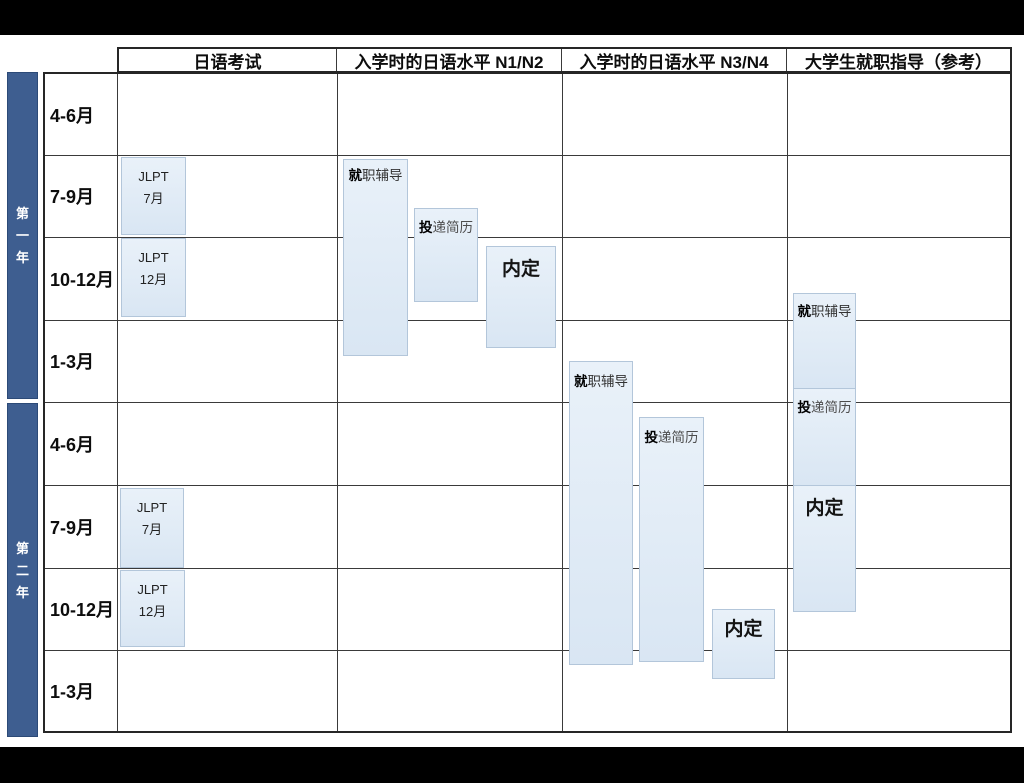 The height and width of the screenshot is (783, 1024). I want to click on year-bar-first-year: 第 一 年, so click(22, 235).